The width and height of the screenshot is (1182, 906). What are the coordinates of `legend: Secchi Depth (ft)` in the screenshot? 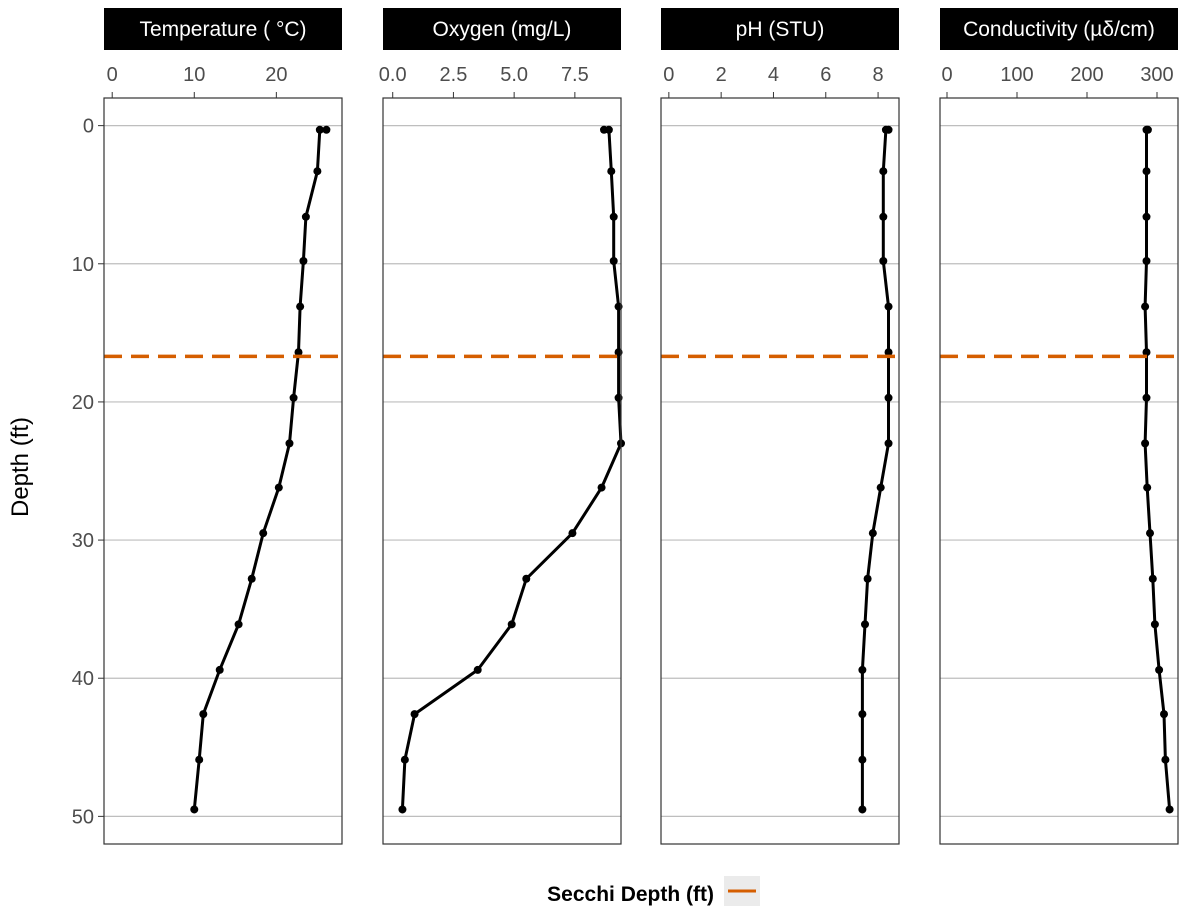 It's located at (653, 891).